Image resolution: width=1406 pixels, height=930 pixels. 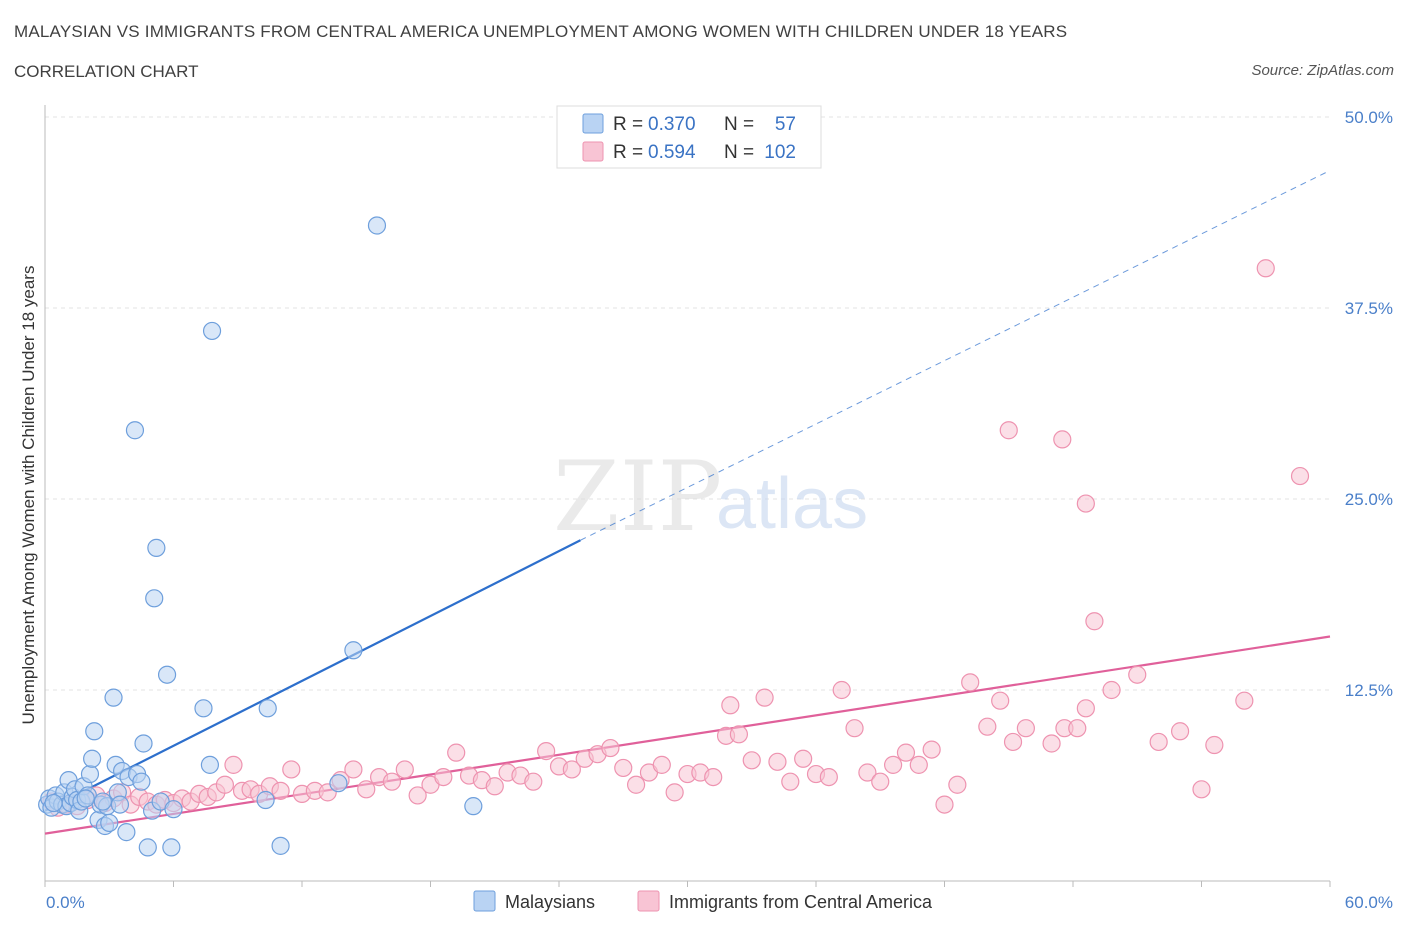 What do you see at coordinates (739, 152) in the screenshot?
I see `legend-n-label-central-america: N =` at bounding box center [739, 152].